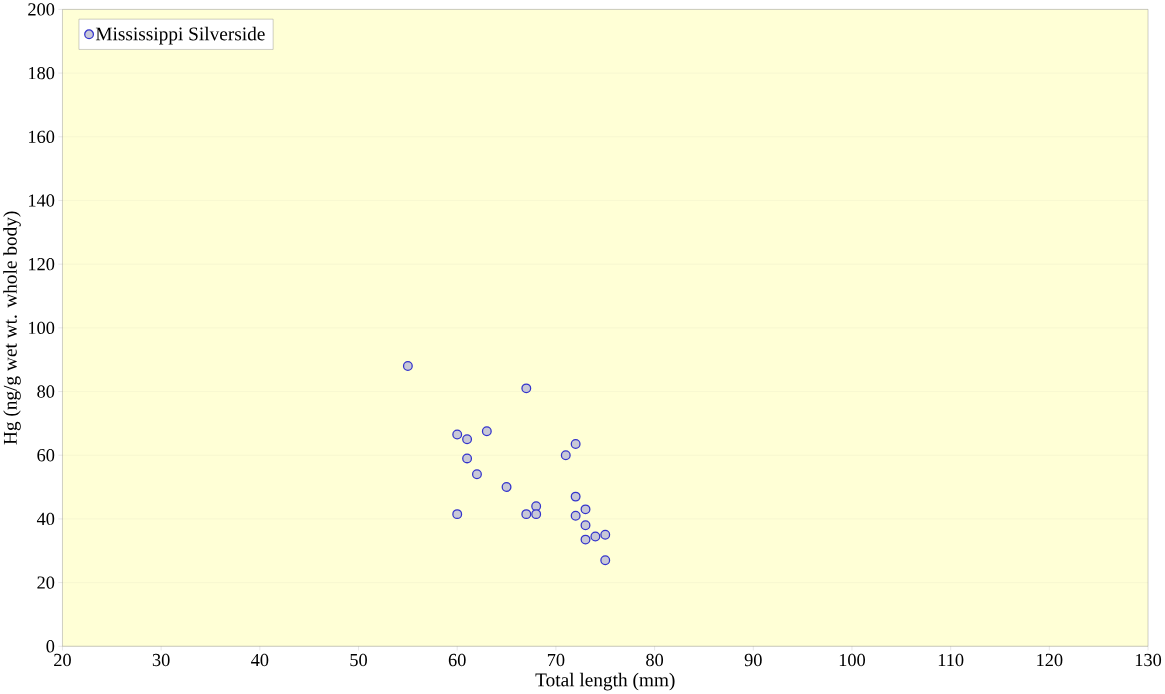  I want to click on y-tick-label: 40, so click(45, 519).